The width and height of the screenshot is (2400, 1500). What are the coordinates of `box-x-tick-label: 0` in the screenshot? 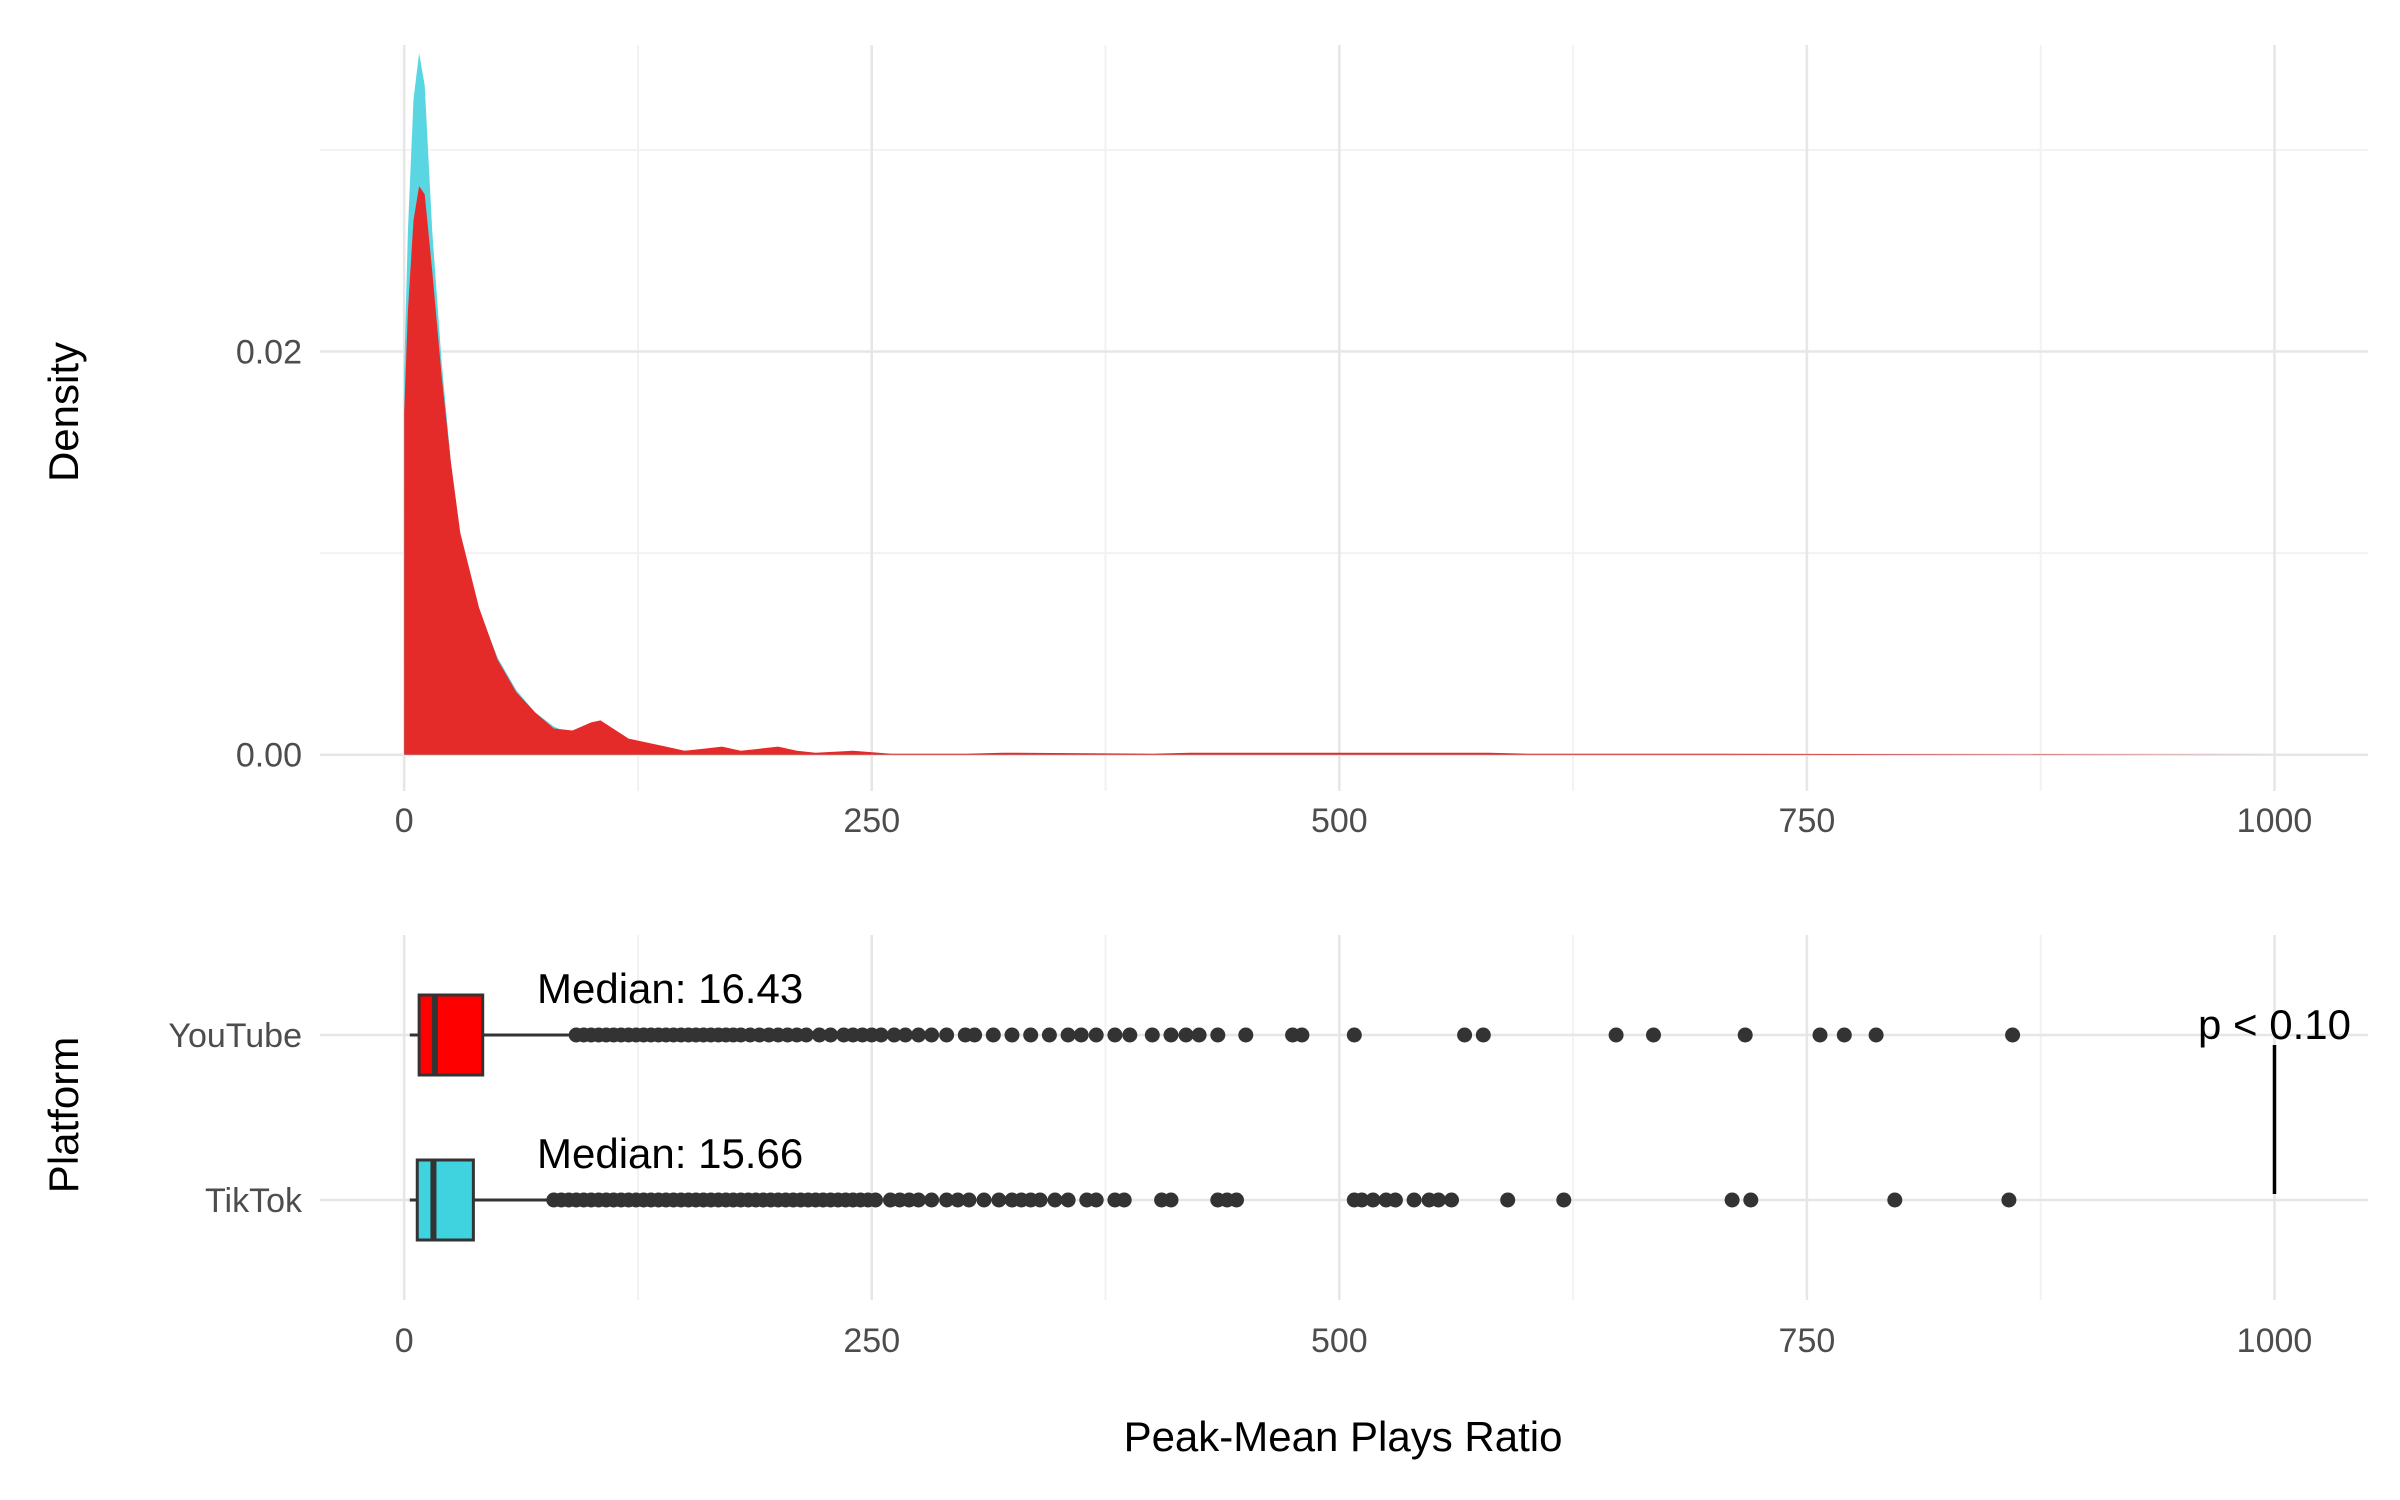 It's located at (404, 1341).